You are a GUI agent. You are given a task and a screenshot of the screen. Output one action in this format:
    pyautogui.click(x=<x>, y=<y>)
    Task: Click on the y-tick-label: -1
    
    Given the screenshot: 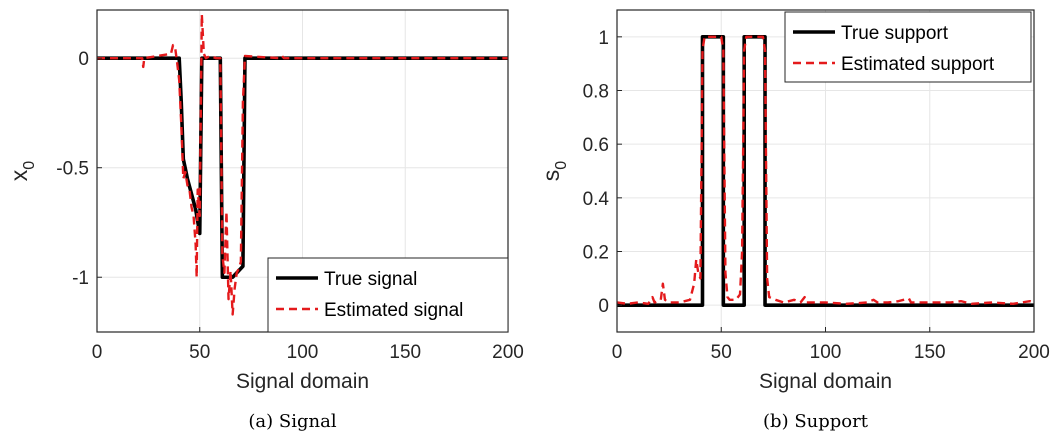 What is the action you would take?
    pyautogui.click(x=80, y=278)
    